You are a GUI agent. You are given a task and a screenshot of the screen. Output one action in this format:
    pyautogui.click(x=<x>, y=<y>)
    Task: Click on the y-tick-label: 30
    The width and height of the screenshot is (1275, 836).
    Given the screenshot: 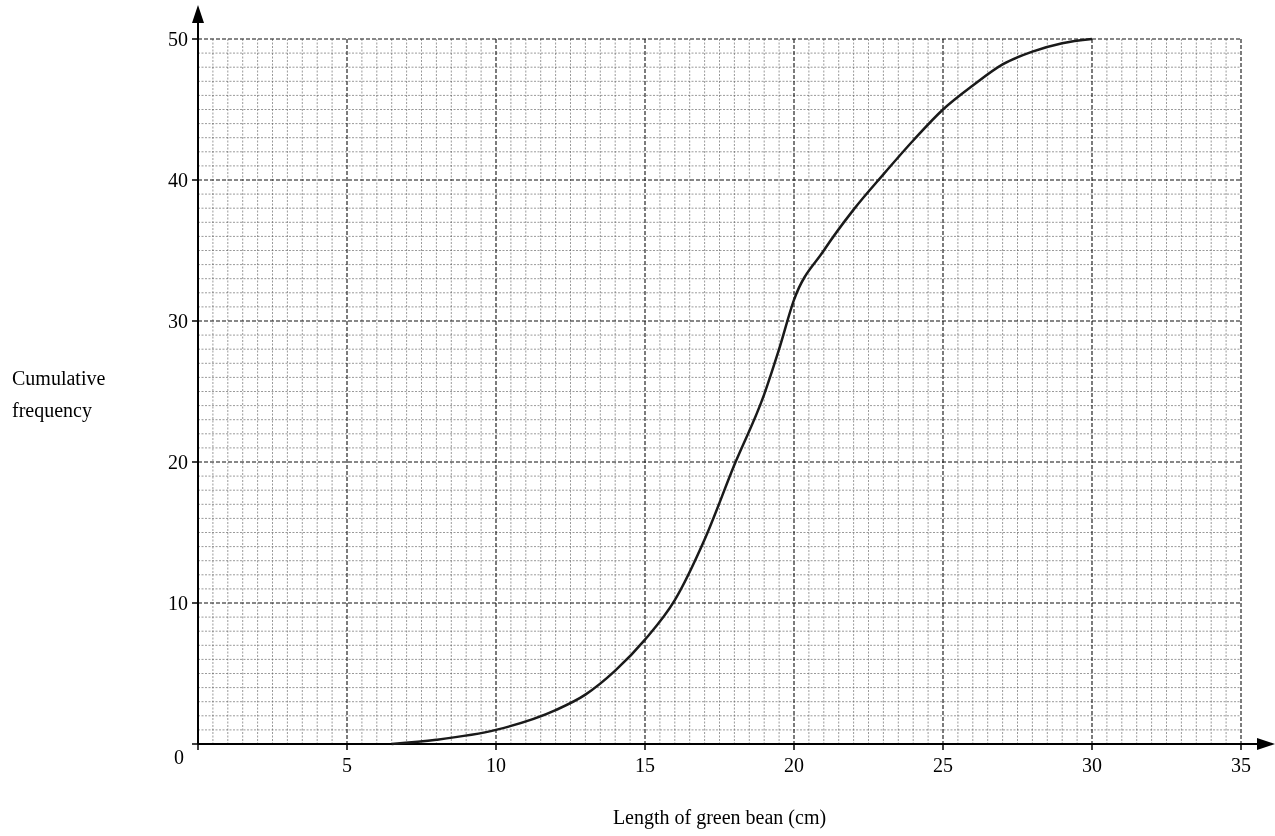 What is the action you would take?
    pyautogui.click(x=178, y=321)
    